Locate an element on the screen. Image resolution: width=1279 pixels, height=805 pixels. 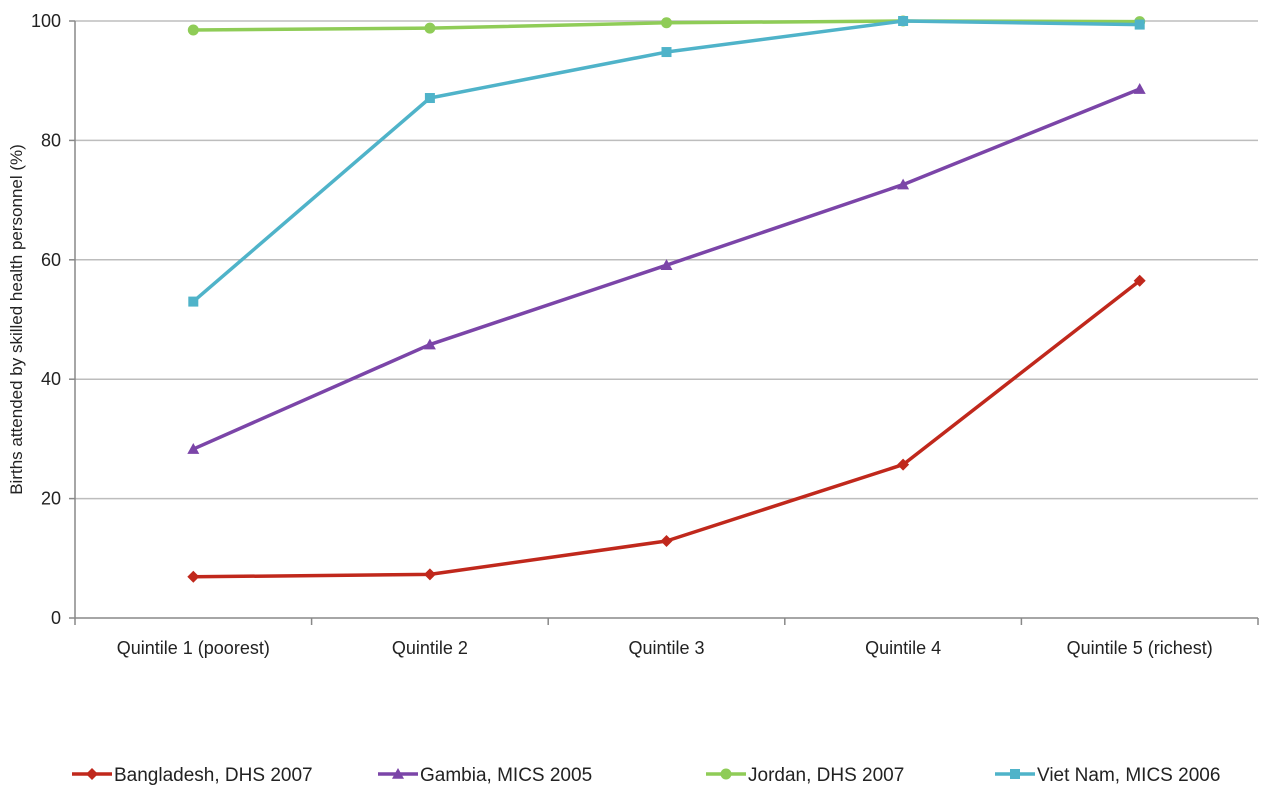
x-tick-label: Quintile 5 (richest) is located at coordinates (1140, 648).